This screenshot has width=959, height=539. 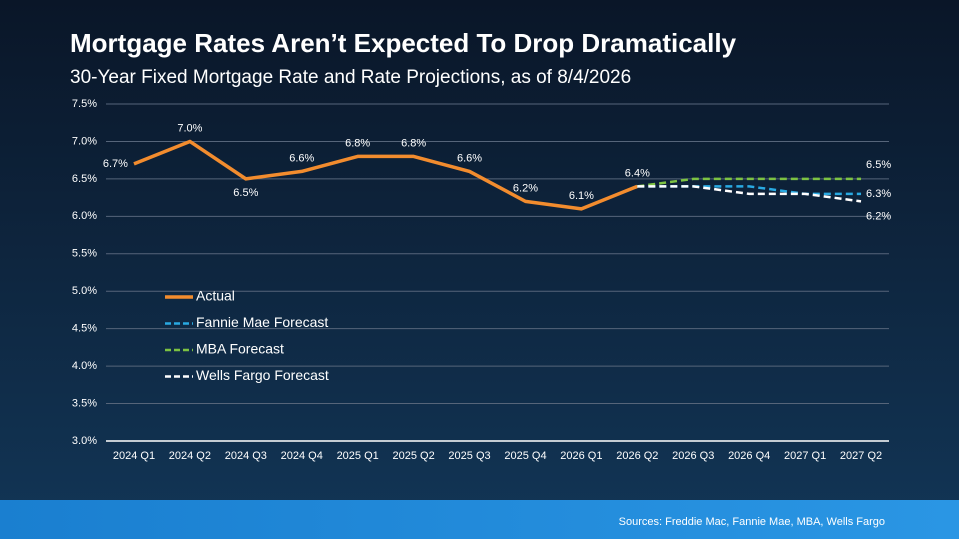 What do you see at coordinates (637, 456) in the screenshot?
I see `x-tick-label: 2026 Q2` at bounding box center [637, 456].